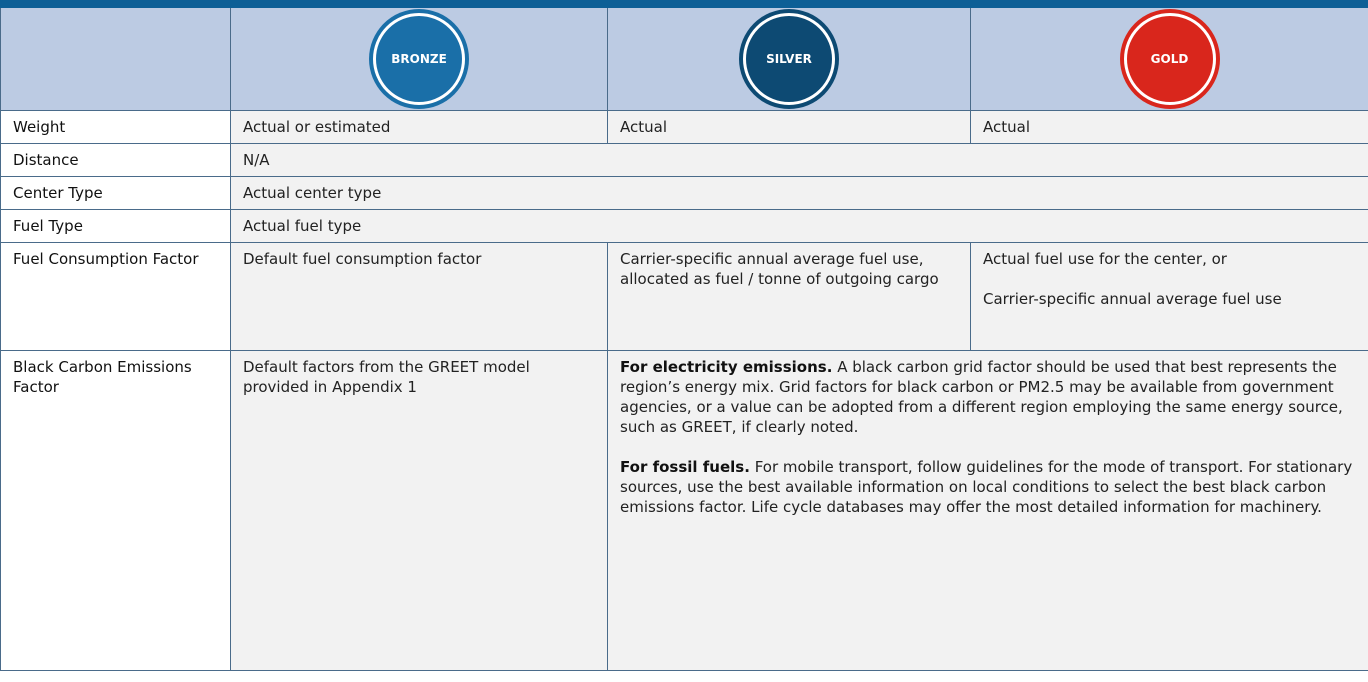  I want to click on badge-ring: SILVER, so click(789, 59).